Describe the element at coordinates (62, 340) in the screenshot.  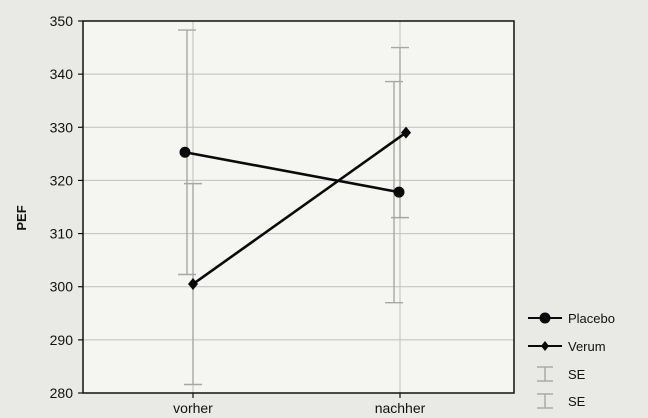
I see `y-tick-label: 290` at that location.